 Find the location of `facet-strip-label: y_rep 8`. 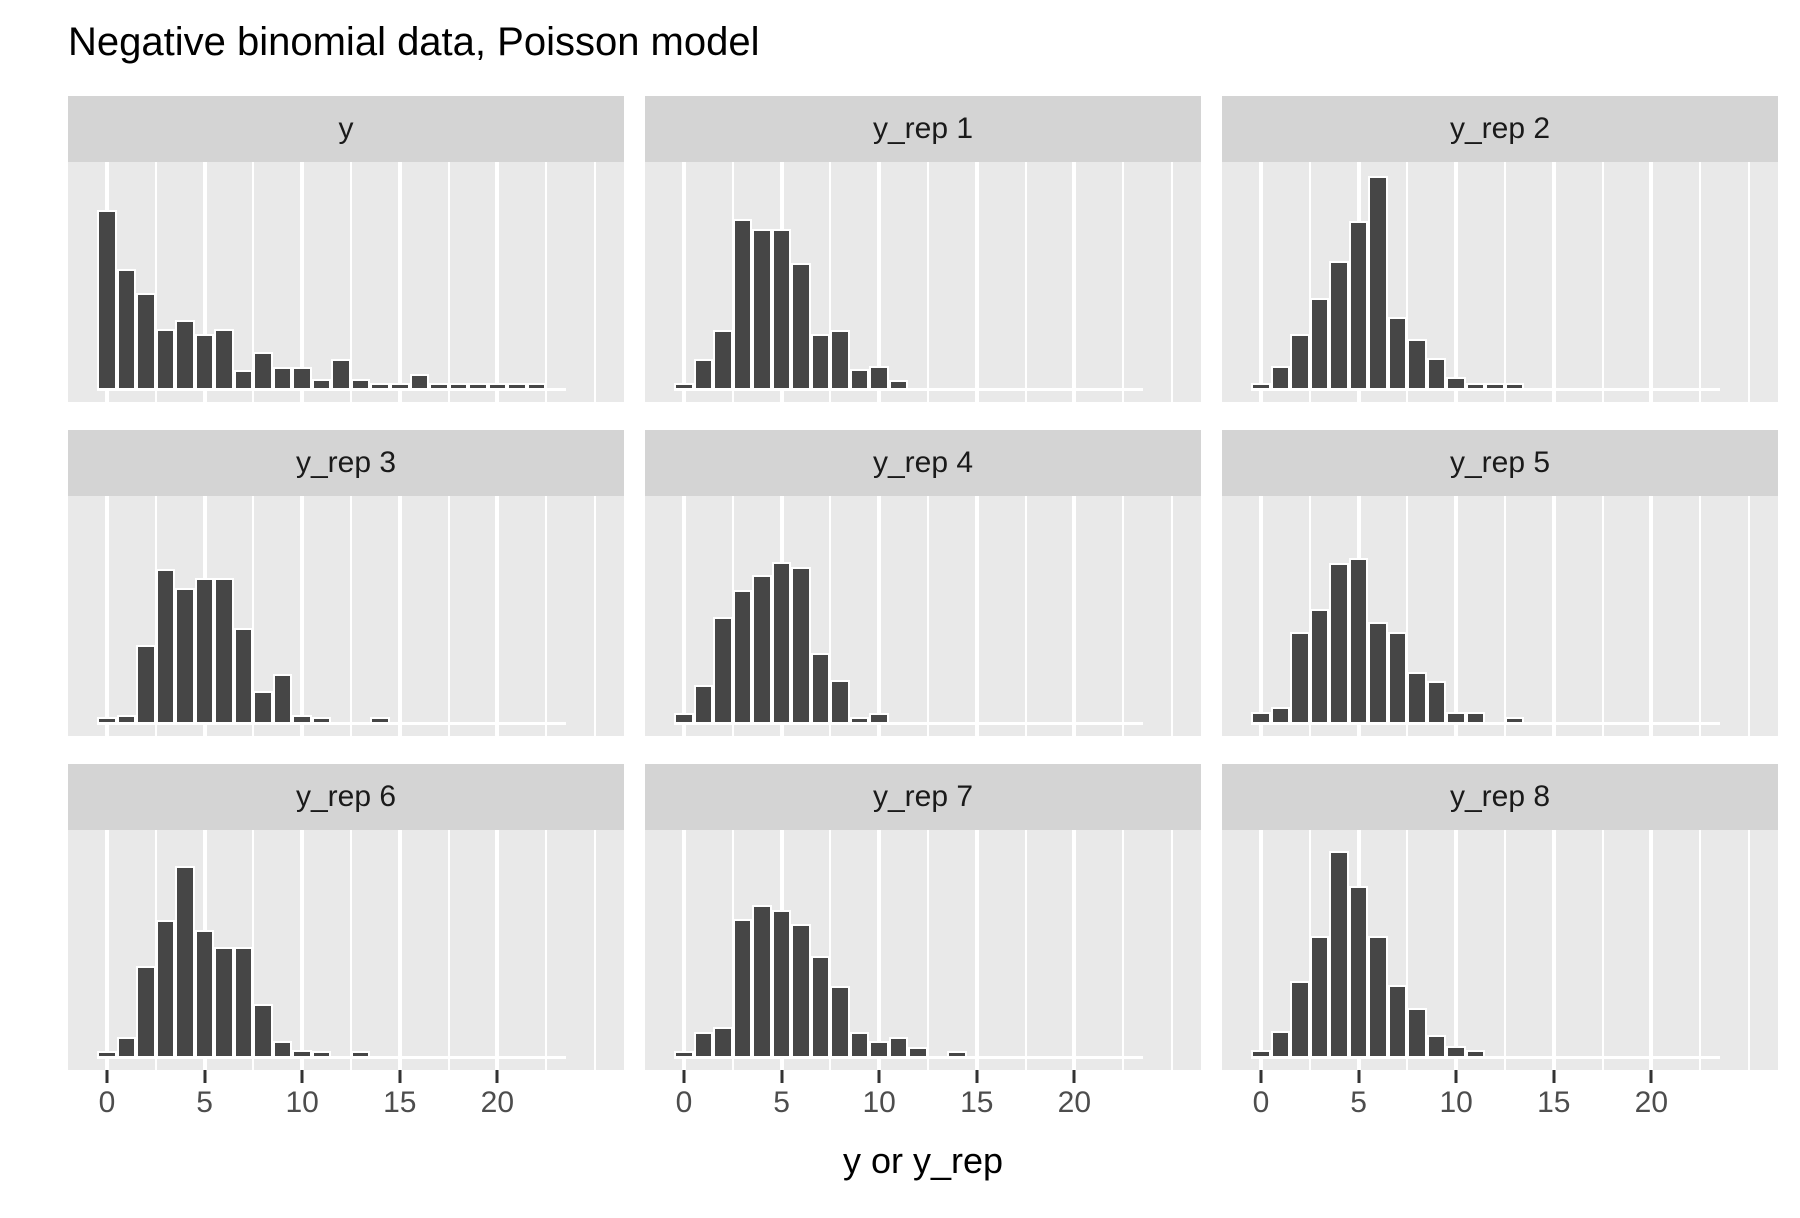

facet-strip-label: y_rep 8 is located at coordinates (1500, 797).